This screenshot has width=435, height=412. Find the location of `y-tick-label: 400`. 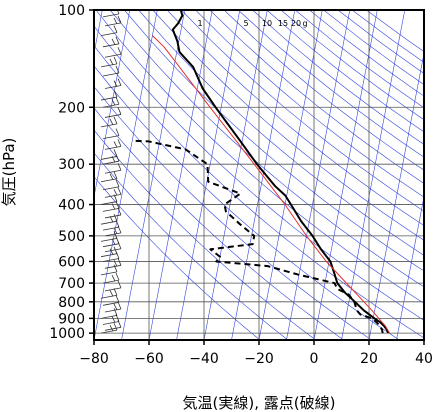

y-tick-label: 400 is located at coordinates (71, 206).